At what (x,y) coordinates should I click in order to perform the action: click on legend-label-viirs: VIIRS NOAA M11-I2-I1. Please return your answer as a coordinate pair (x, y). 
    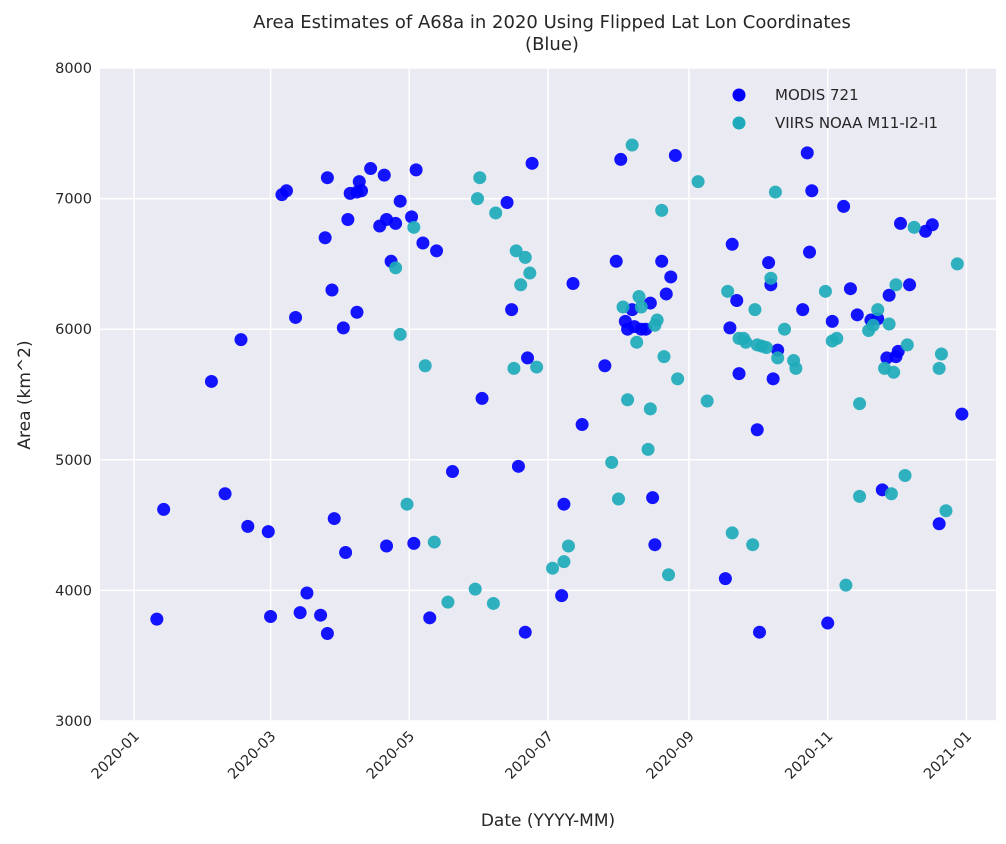
    Looking at the image, I should click on (856, 123).